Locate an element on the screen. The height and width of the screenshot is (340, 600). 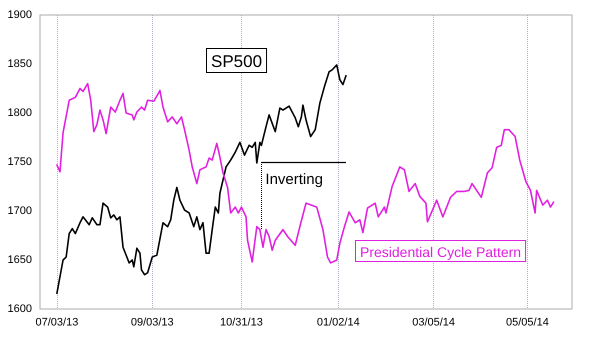
y-tick-label: 1750 is located at coordinates (20, 162).